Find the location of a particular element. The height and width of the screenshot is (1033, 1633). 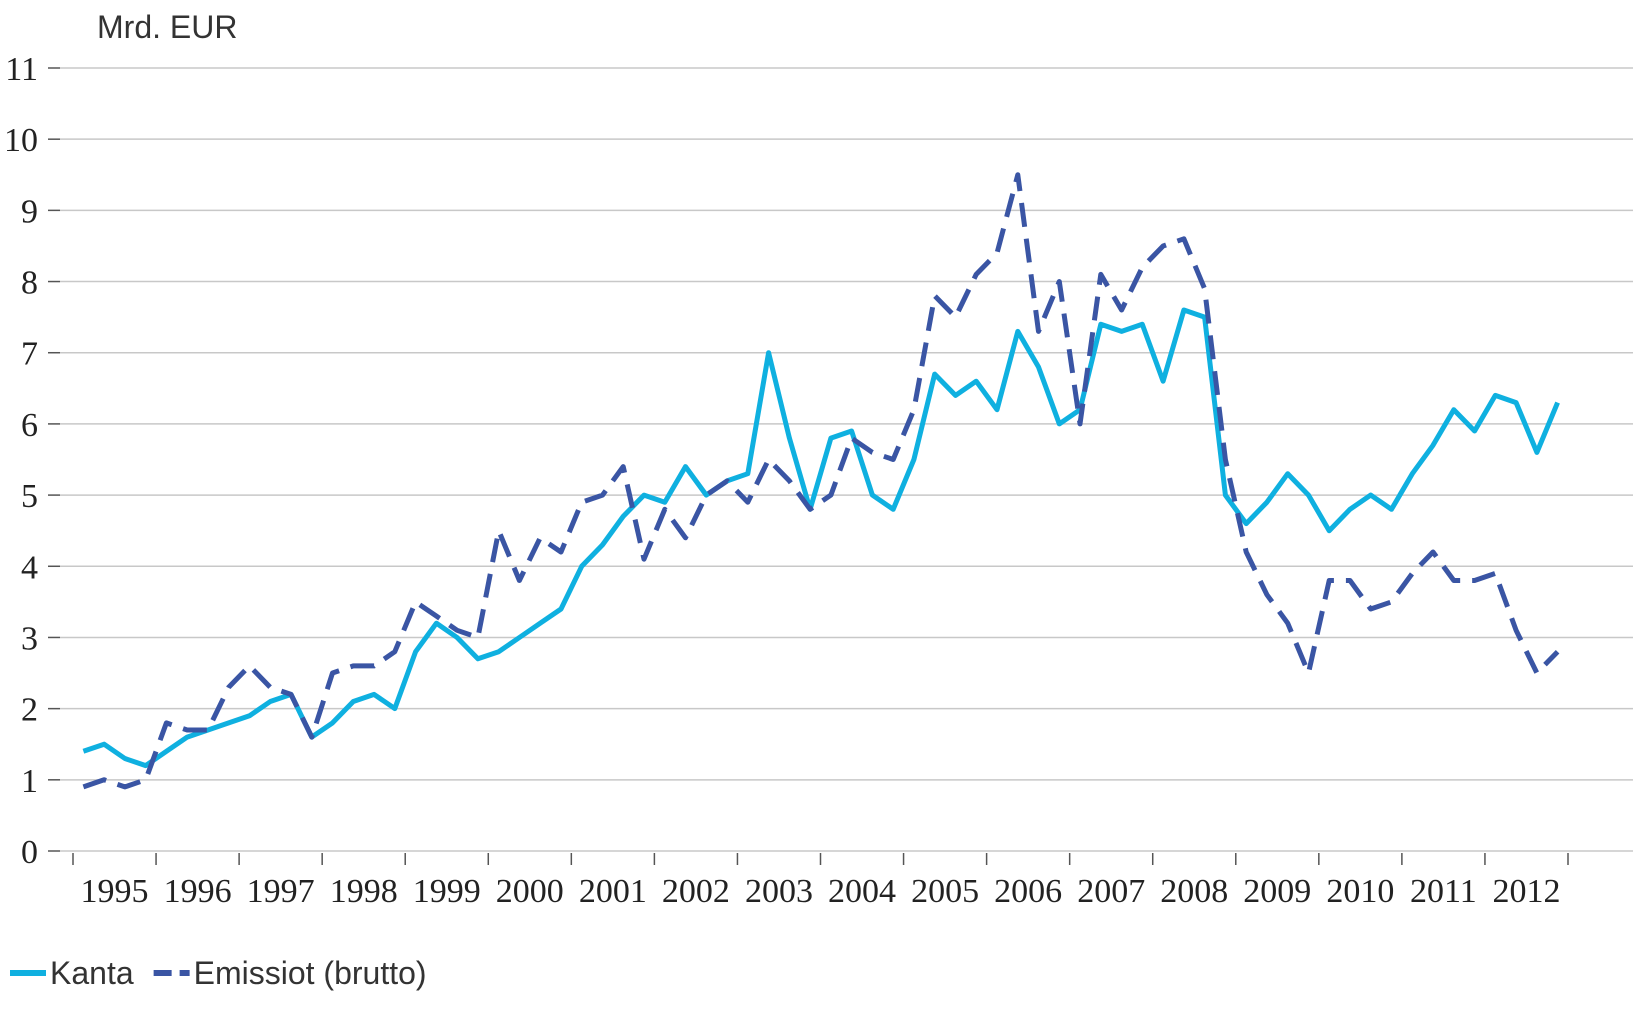

x-tick-label: 1998 is located at coordinates (364, 891).